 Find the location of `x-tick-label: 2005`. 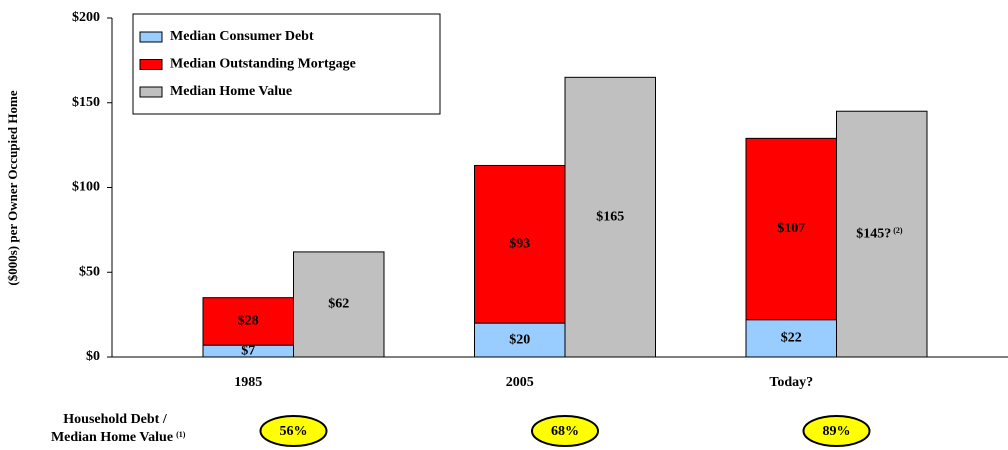

x-tick-label: 2005 is located at coordinates (520, 382).